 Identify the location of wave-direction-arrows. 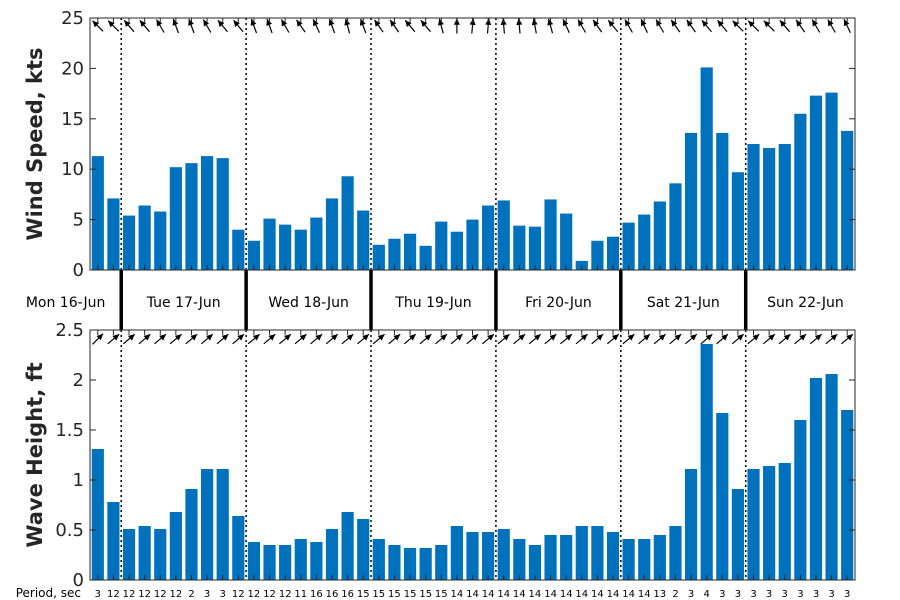
(473, 339).